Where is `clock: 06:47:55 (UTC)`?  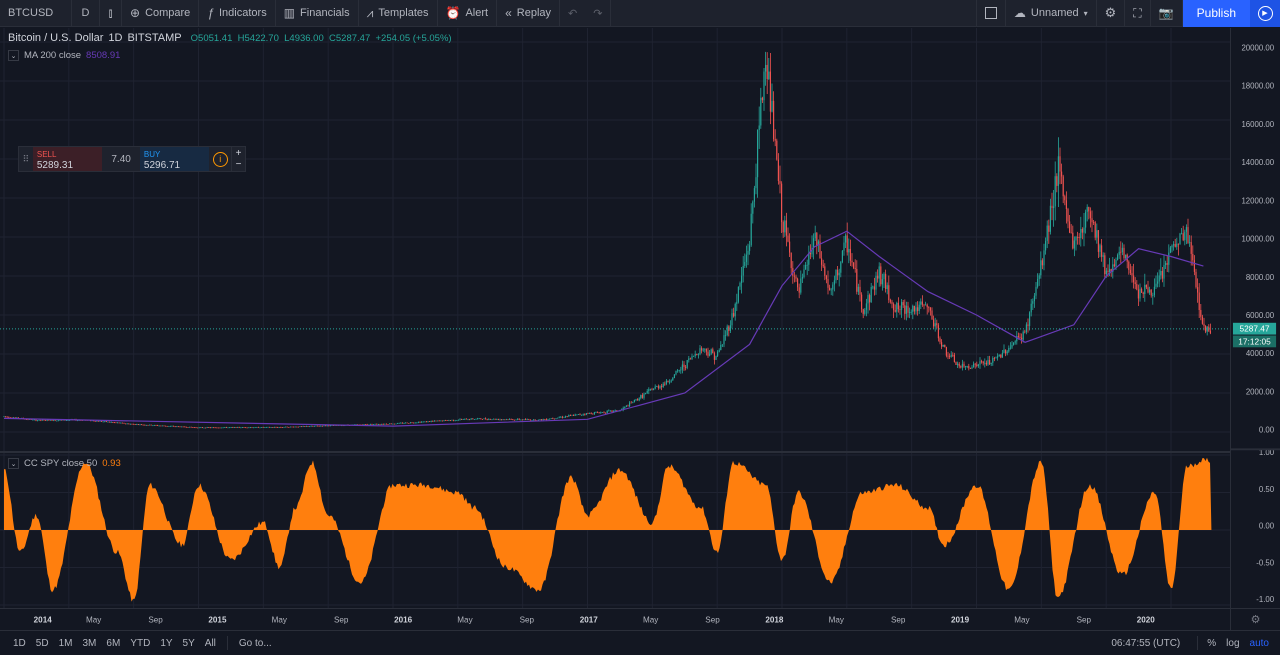 clock: 06:47:55 (UTC) is located at coordinates (1146, 643).